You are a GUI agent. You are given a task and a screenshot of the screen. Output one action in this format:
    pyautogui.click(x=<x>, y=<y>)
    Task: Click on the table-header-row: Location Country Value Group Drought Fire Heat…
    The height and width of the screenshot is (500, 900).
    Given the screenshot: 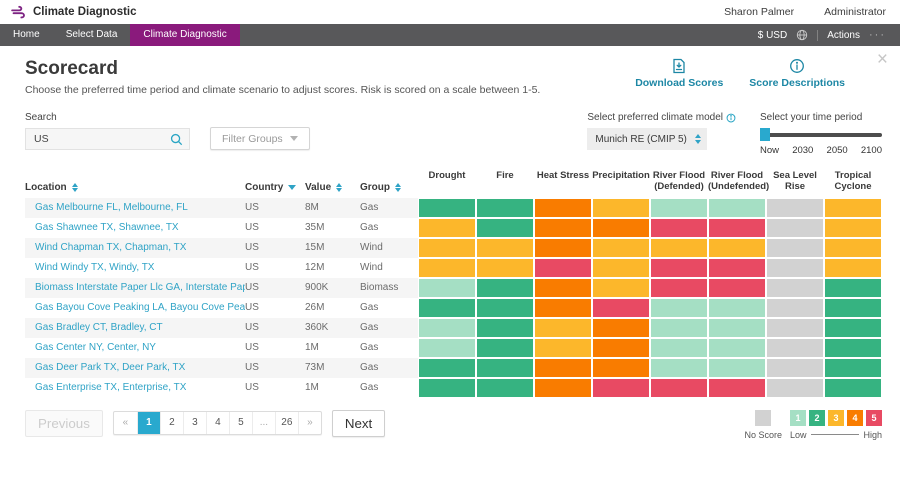 What is the action you would take?
    pyautogui.click(x=453, y=184)
    